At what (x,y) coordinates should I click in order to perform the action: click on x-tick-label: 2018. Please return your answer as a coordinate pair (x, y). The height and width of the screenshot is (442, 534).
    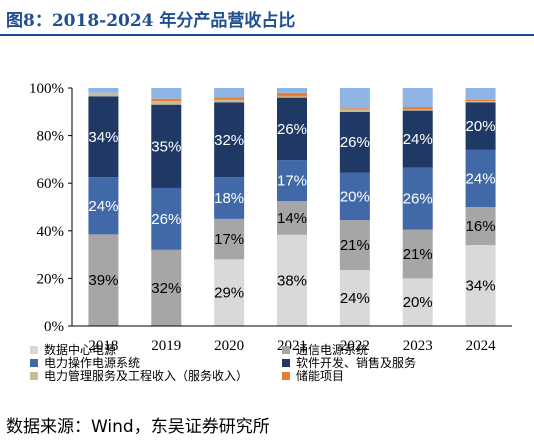
    Looking at the image, I should click on (103, 346).